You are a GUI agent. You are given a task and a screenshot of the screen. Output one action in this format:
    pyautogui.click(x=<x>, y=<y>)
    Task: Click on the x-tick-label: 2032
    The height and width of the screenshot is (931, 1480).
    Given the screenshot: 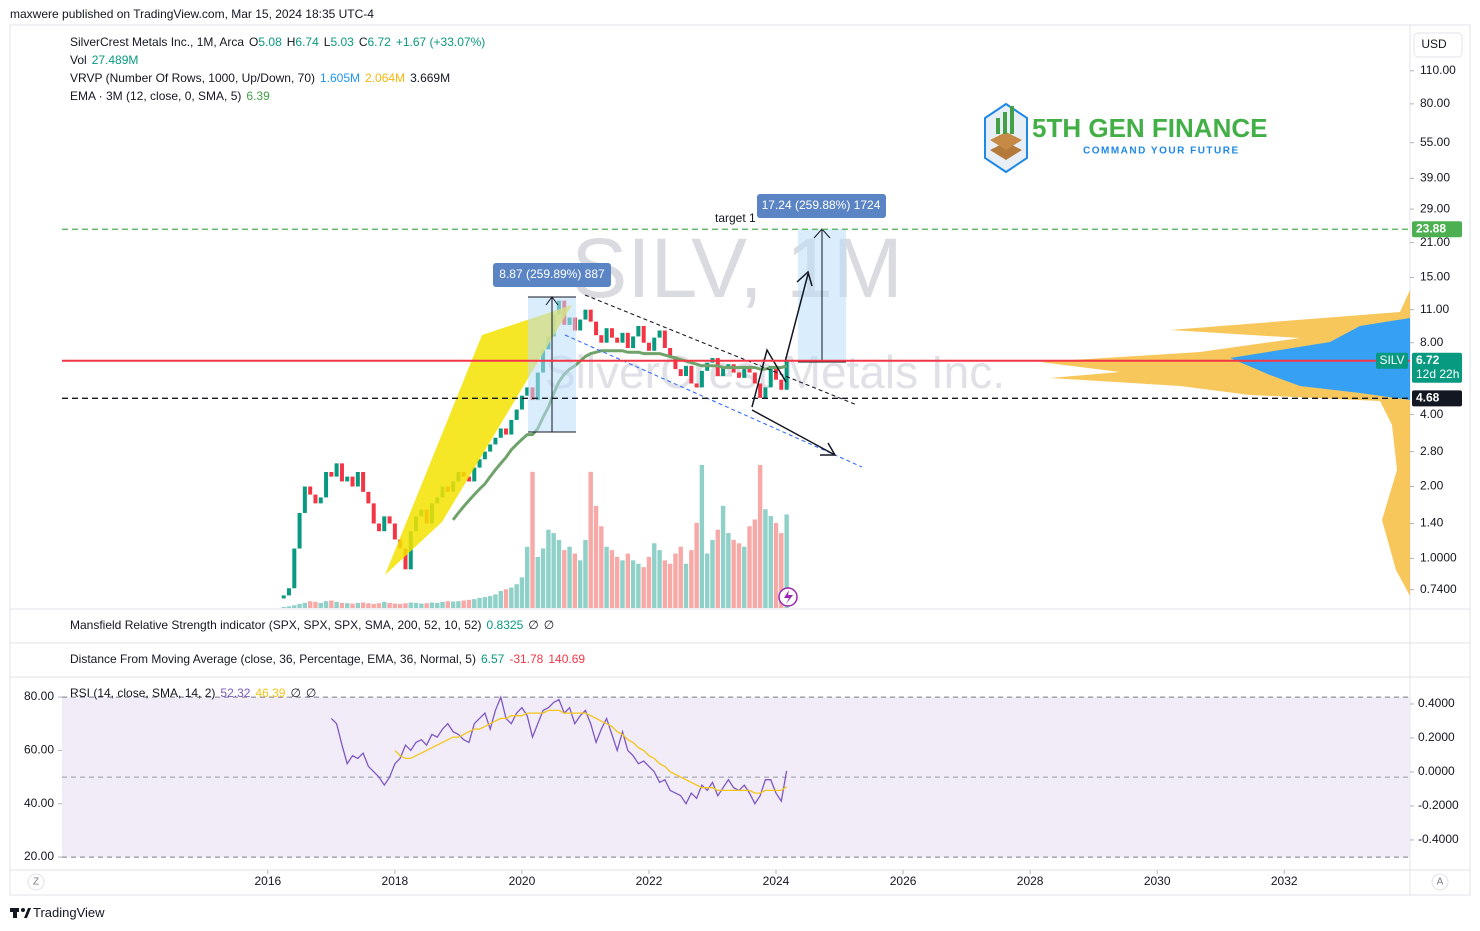 What is the action you would take?
    pyautogui.click(x=1284, y=881)
    